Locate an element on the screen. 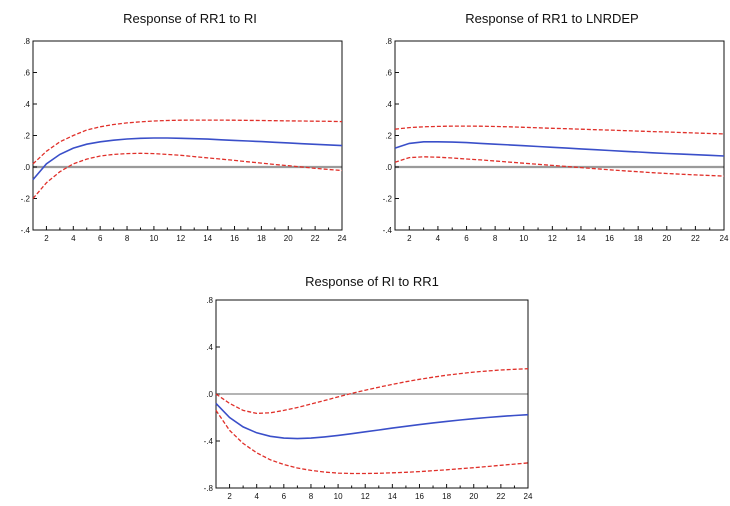 Image resolution: width=730 pixels, height=506 pixels. panel-title: Response of RI to RR1 is located at coordinates (372, 281).